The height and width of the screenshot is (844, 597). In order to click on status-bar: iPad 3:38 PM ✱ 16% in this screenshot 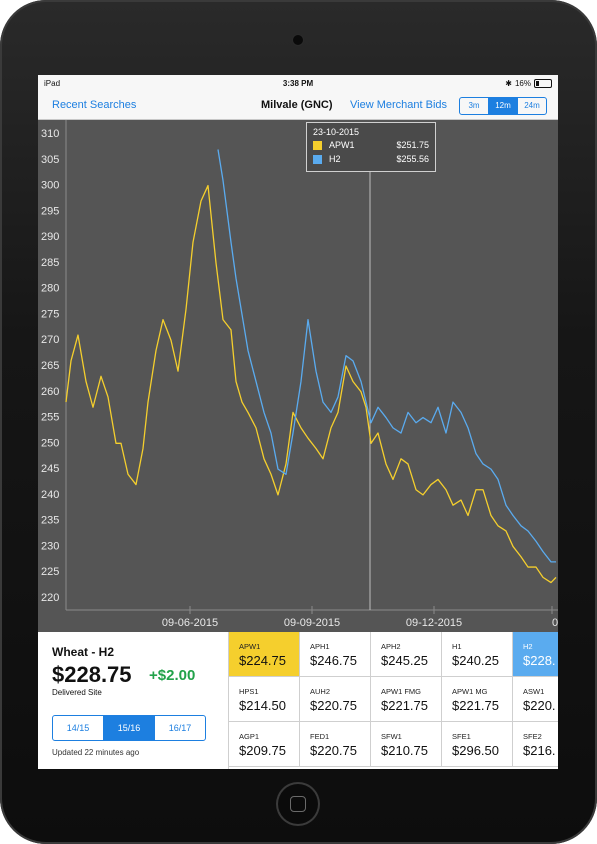, I will do `click(298, 83)`.